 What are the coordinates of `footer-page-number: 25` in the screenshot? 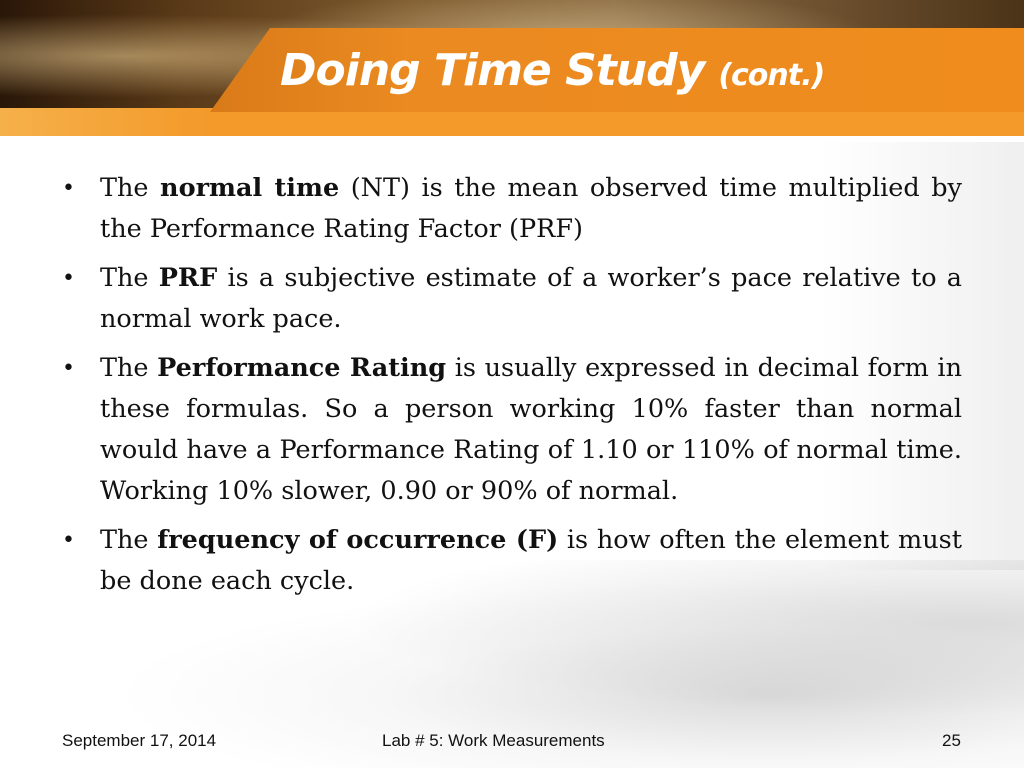 It's located at (951, 740).